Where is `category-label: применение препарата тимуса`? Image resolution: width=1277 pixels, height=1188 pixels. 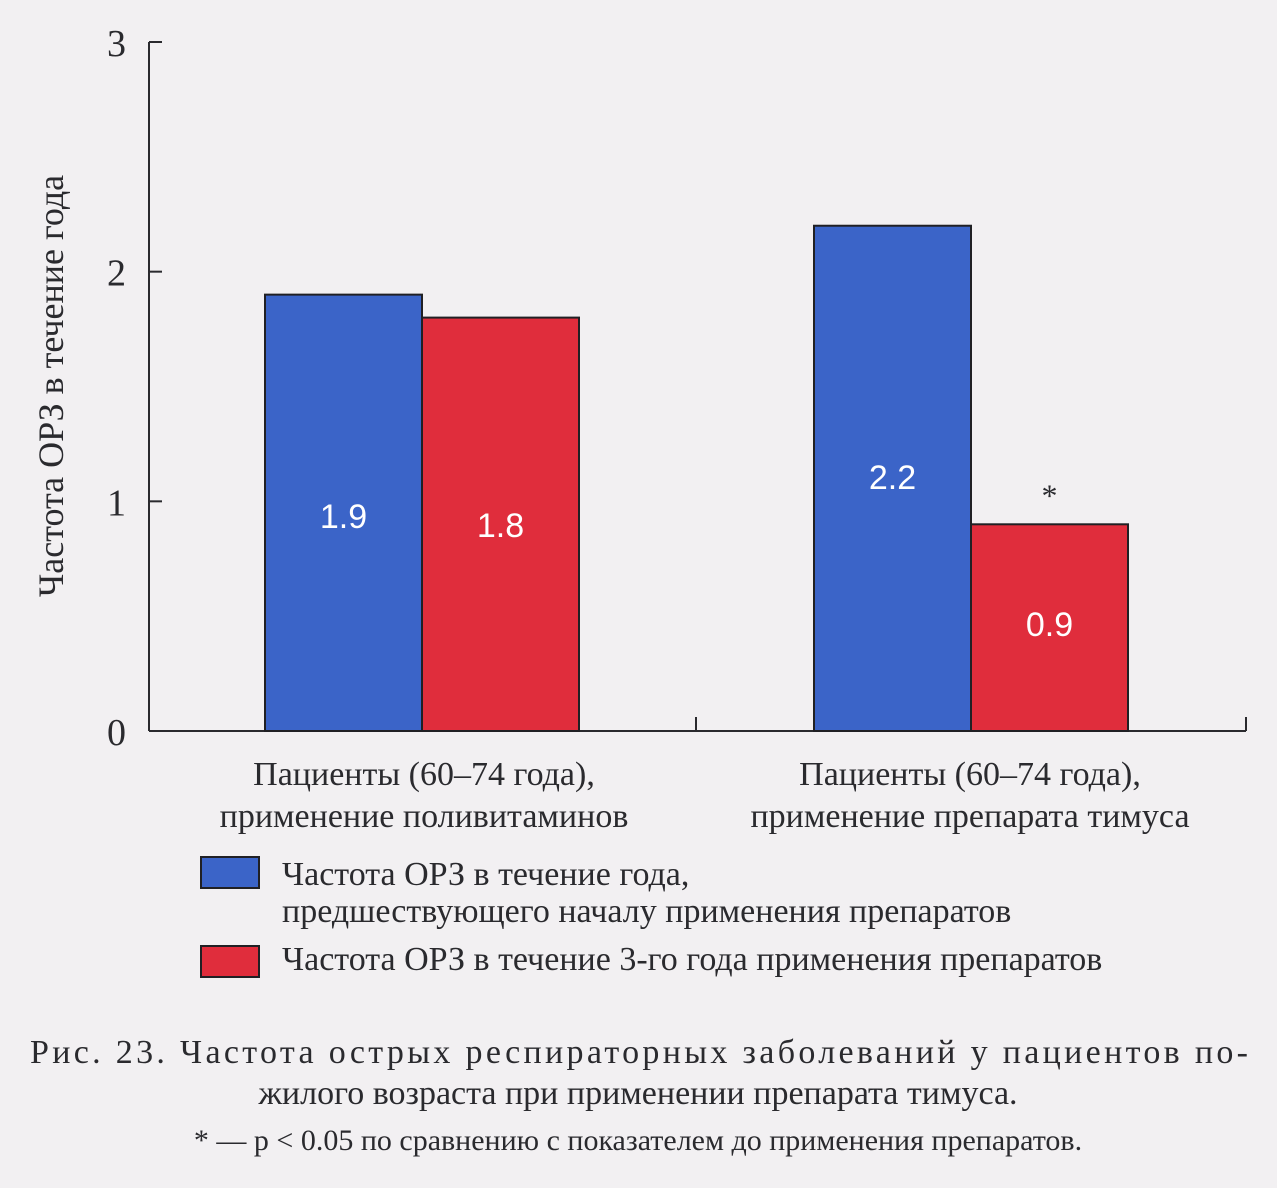 category-label: применение препарата тимуса is located at coordinates (969, 816).